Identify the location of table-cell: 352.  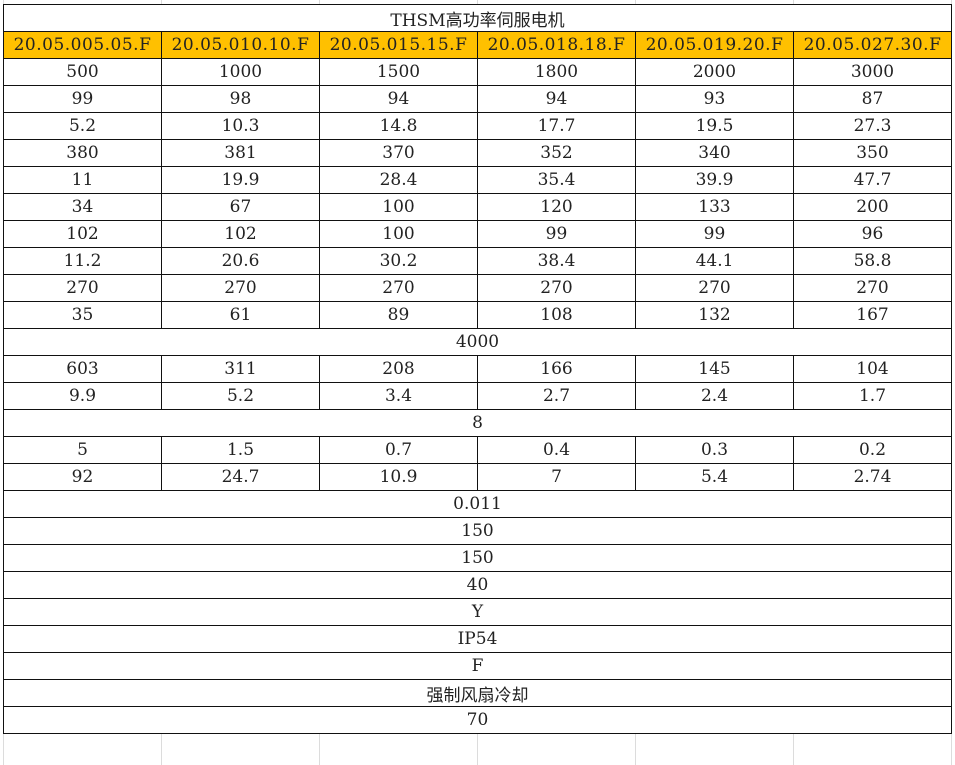
(556, 153).